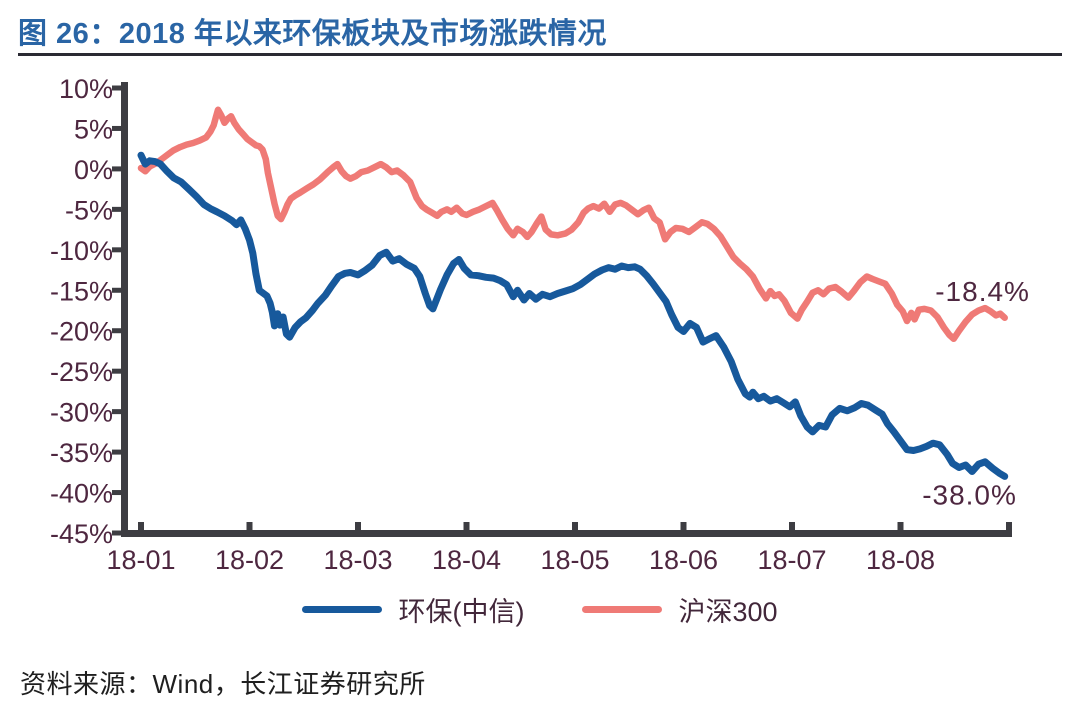 The width and height of the screenshot is (1080, 712). I want to click on data-source-note: 资料来源：Wind，长江证券研究所, so click(223, 684).